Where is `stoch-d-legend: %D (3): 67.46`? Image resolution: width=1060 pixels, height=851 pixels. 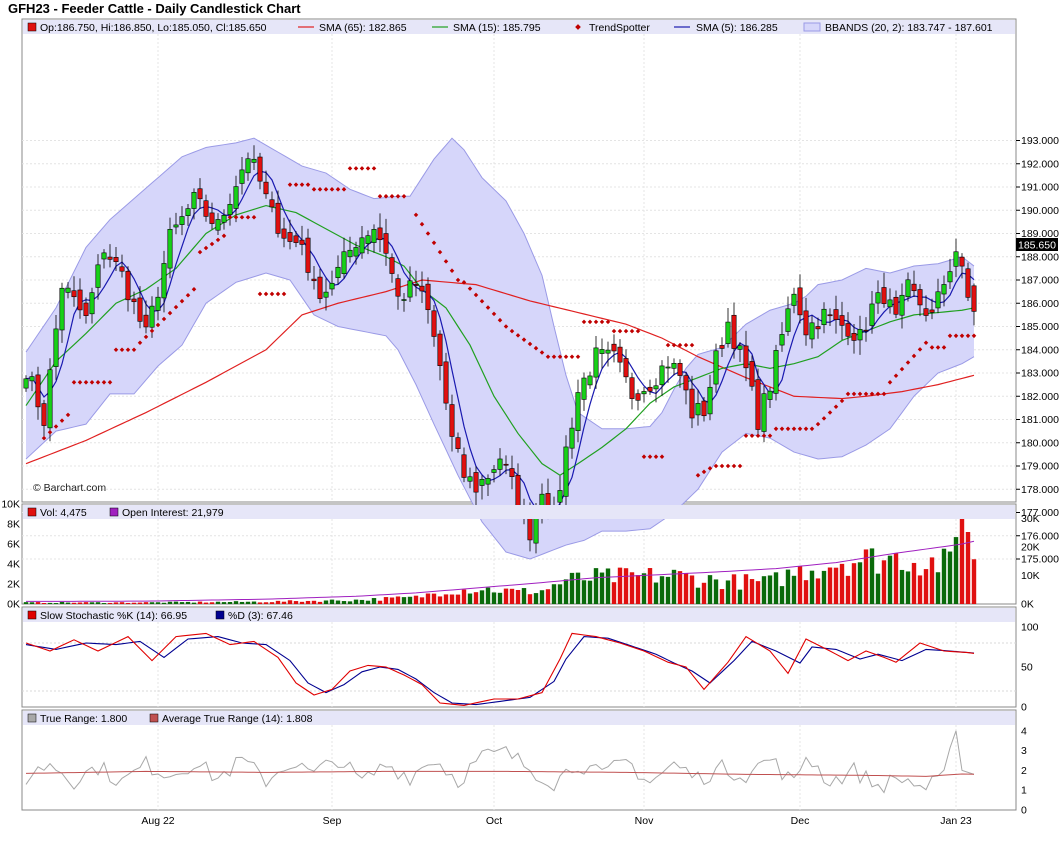
stoch-d-legend: %D (3): 67.46 is located at coordinates (260, 616).